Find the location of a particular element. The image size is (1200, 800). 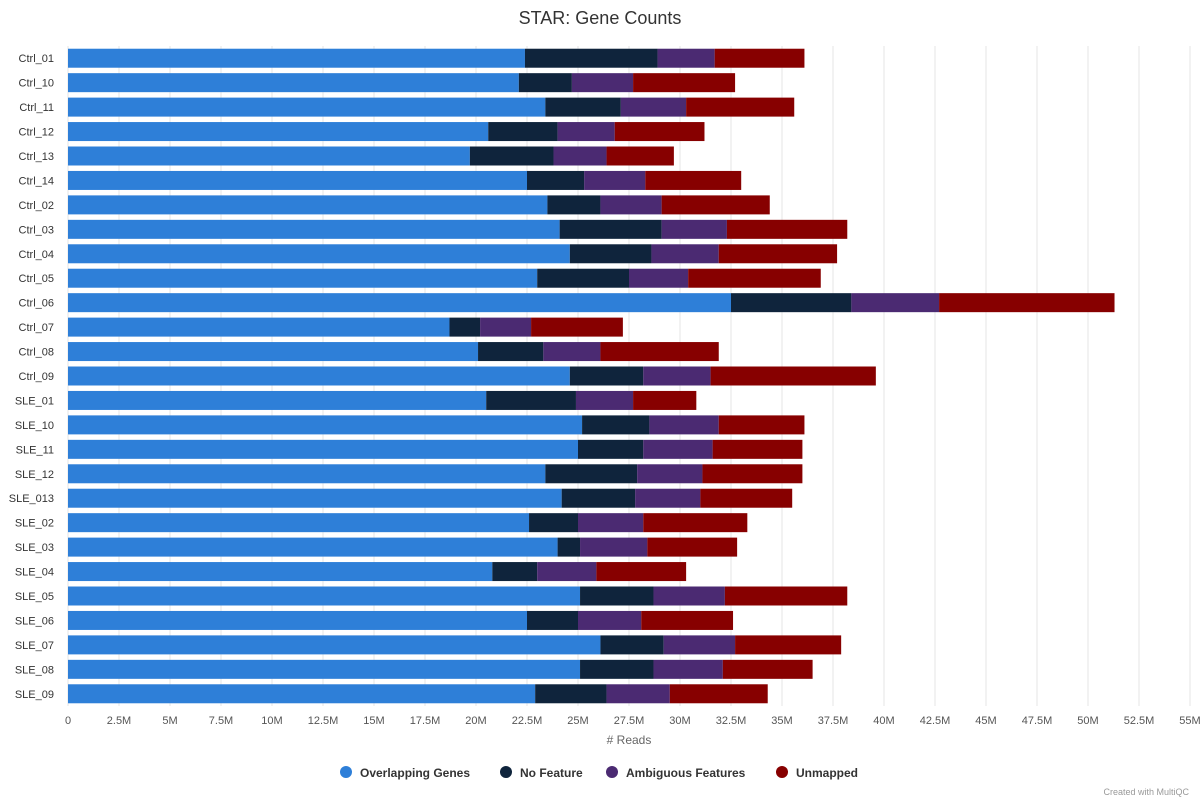

legend-item: Unmapped is located at coordinates (817, 773).